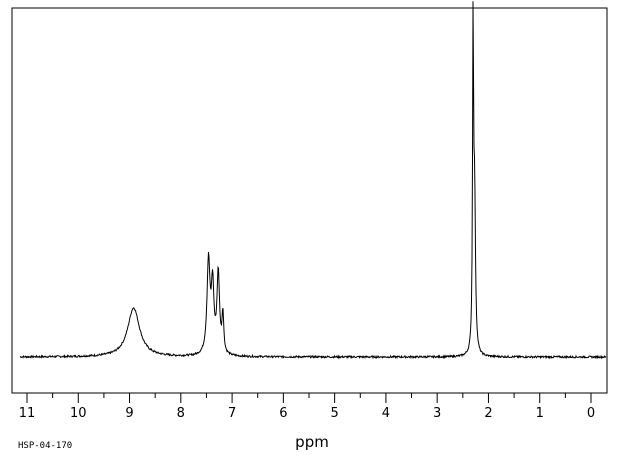 Image resolution: width=620 pixels, height=455 pixels. I want to click on x-tick-label: 1, so click(540, 413).